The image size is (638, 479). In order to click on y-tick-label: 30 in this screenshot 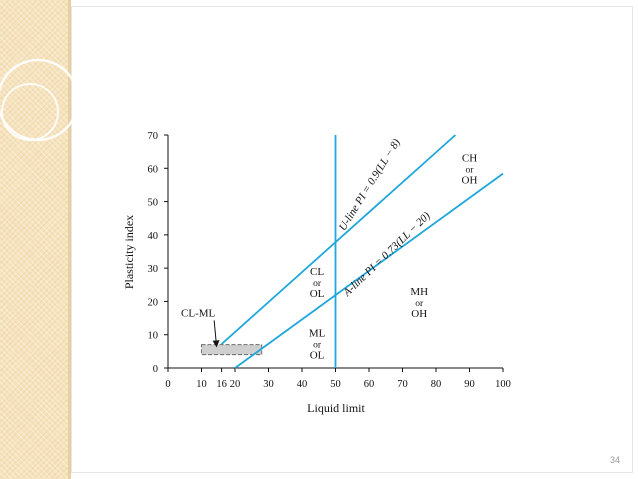, I will do `click(153, 269)`.